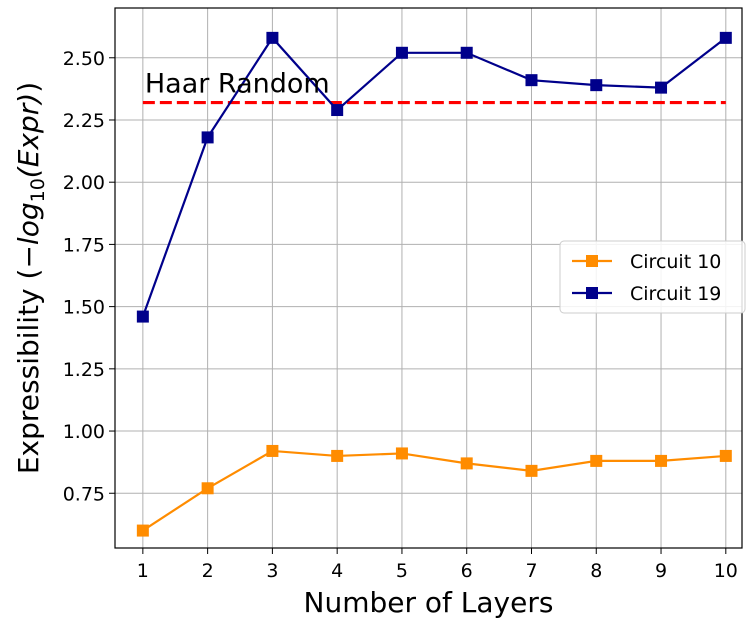  What do you see at coordinates (38, 190) in the screenshot?
I see `y-axis-label-subscript: 10` at bounding box center [38, 190].